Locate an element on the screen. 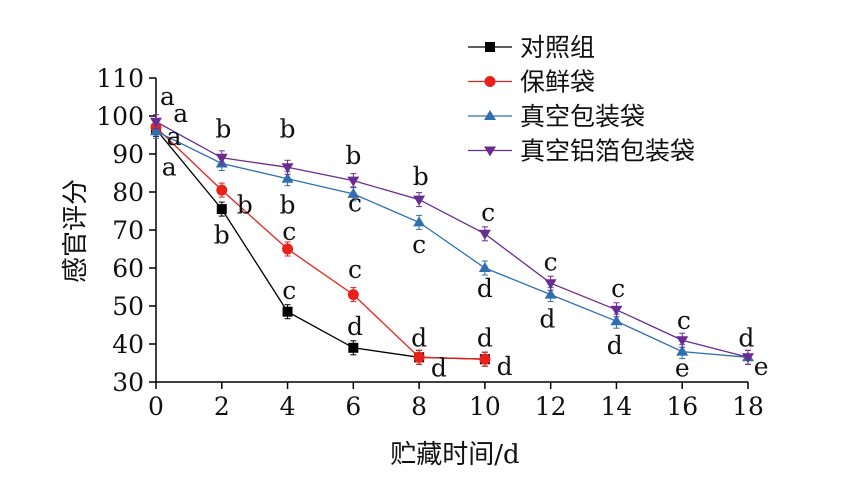  y-tick-label: 30 is located at coordinates (128, 382).